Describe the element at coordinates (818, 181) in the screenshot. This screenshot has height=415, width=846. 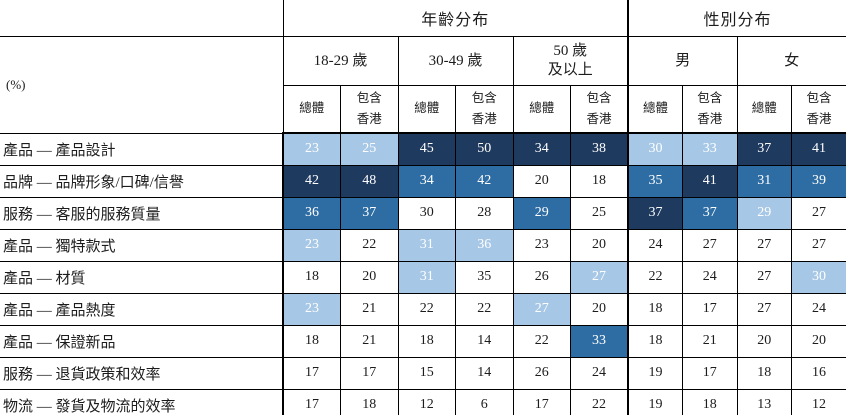
I see `data-cell: 39` at that location.